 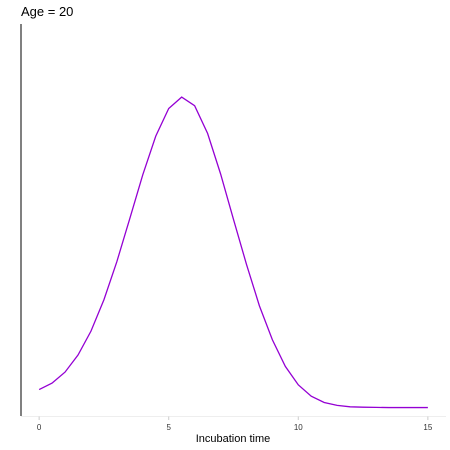 I want to click on chart-title: Age = 20, so click(x=47, y=11).